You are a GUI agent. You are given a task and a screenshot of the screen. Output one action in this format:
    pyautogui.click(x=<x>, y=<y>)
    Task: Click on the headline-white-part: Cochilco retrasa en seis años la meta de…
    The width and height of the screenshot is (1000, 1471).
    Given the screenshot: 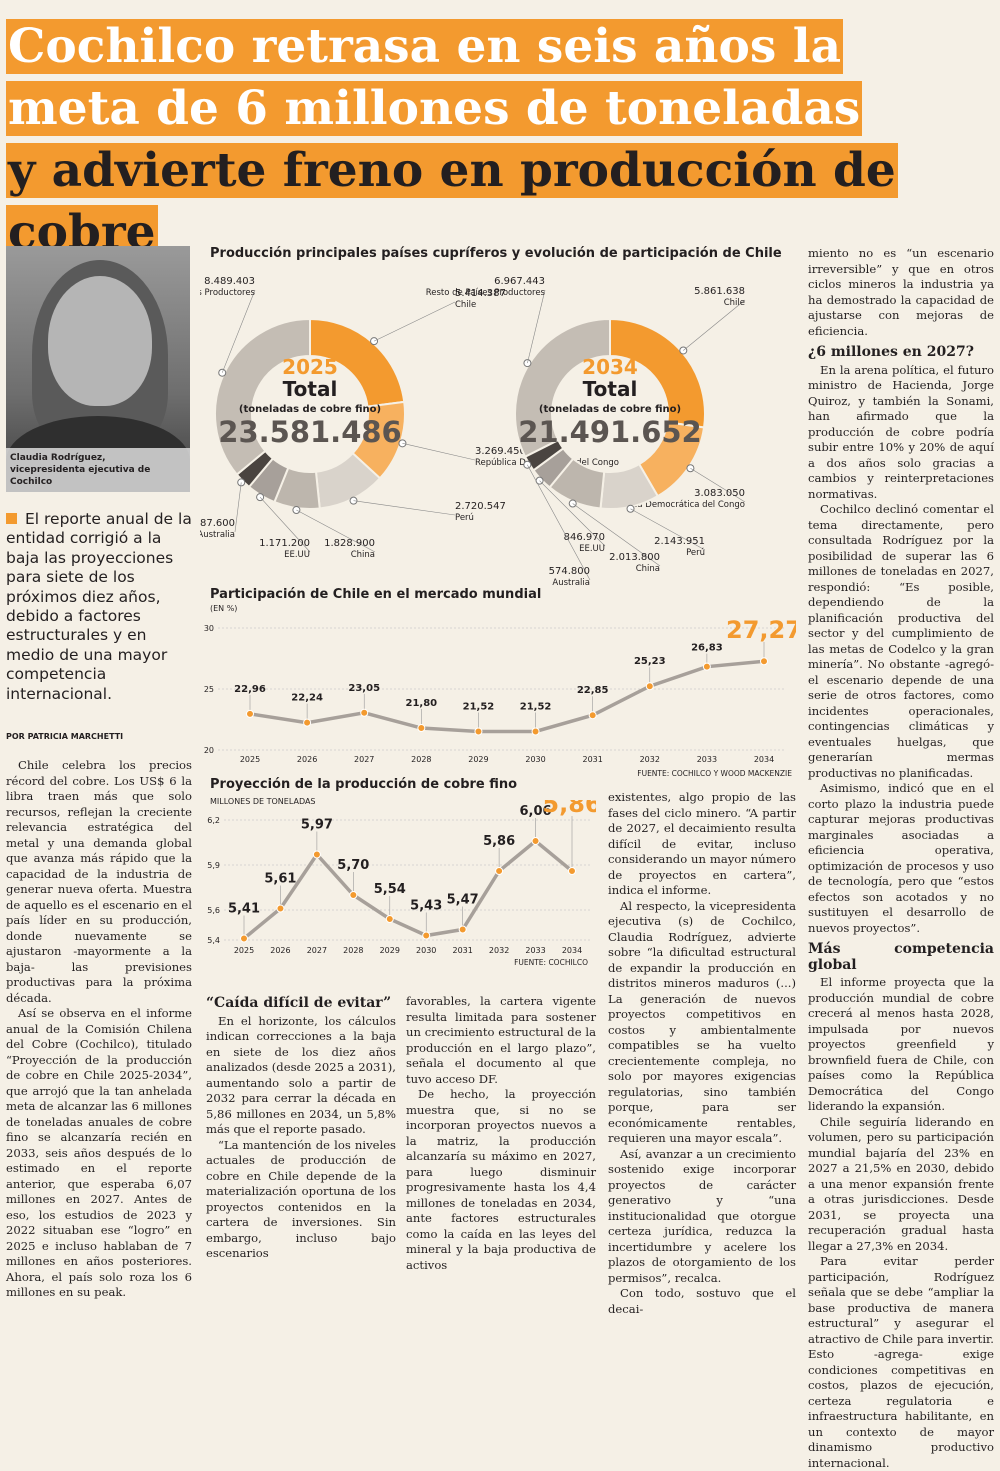 What is the action you would take?
    pyautogui.click(x=434, y=77)
    